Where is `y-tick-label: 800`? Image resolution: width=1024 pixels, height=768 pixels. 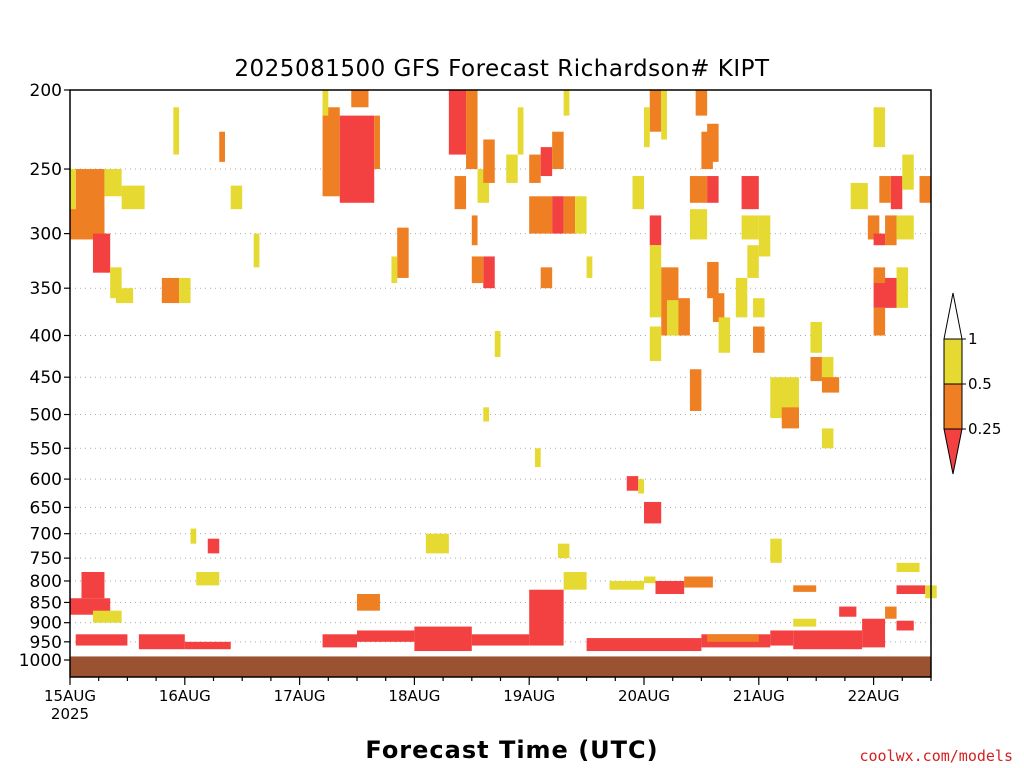 y-tick-label: 800 is located at coordinates (46, 582).